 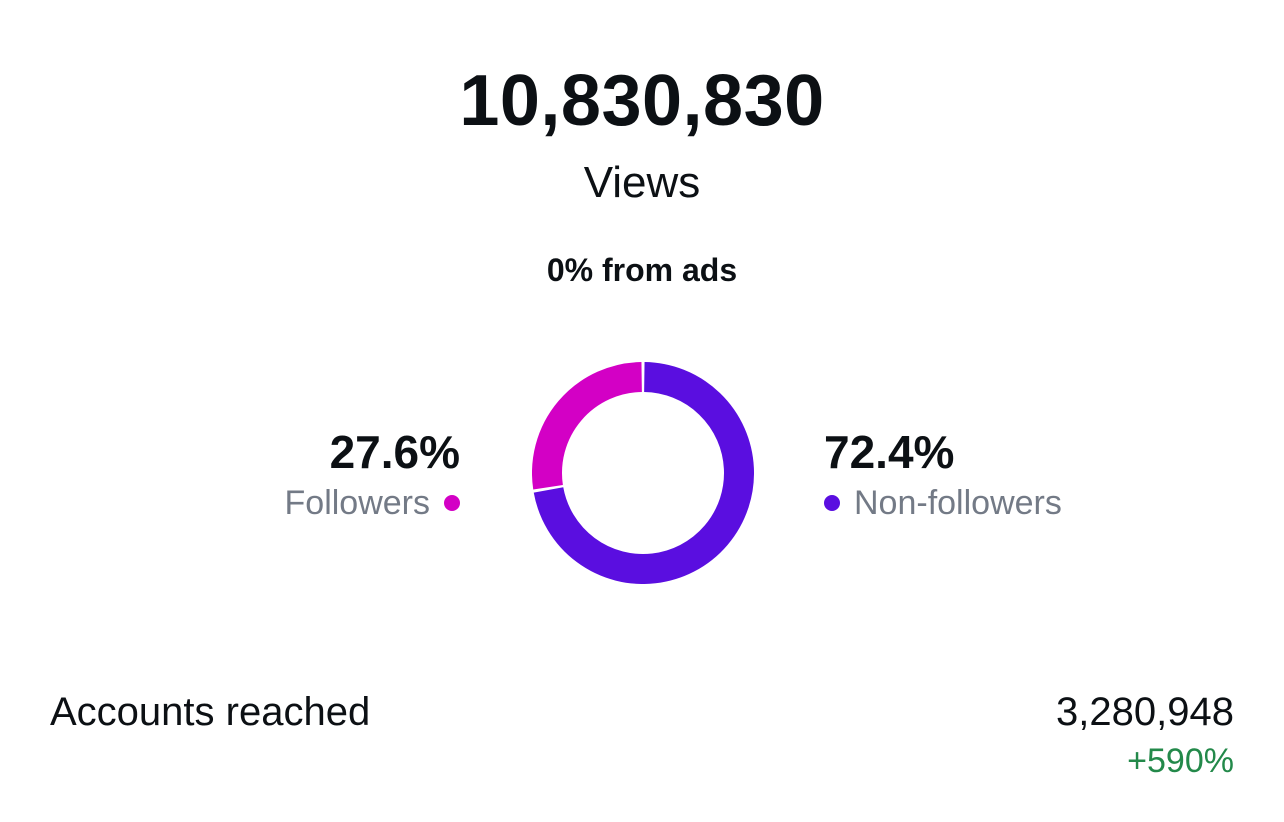 What do you see at coordinates (357, 503) in the screenshot?
I see `followers-label: Followers` at bounding box center [357, 503].